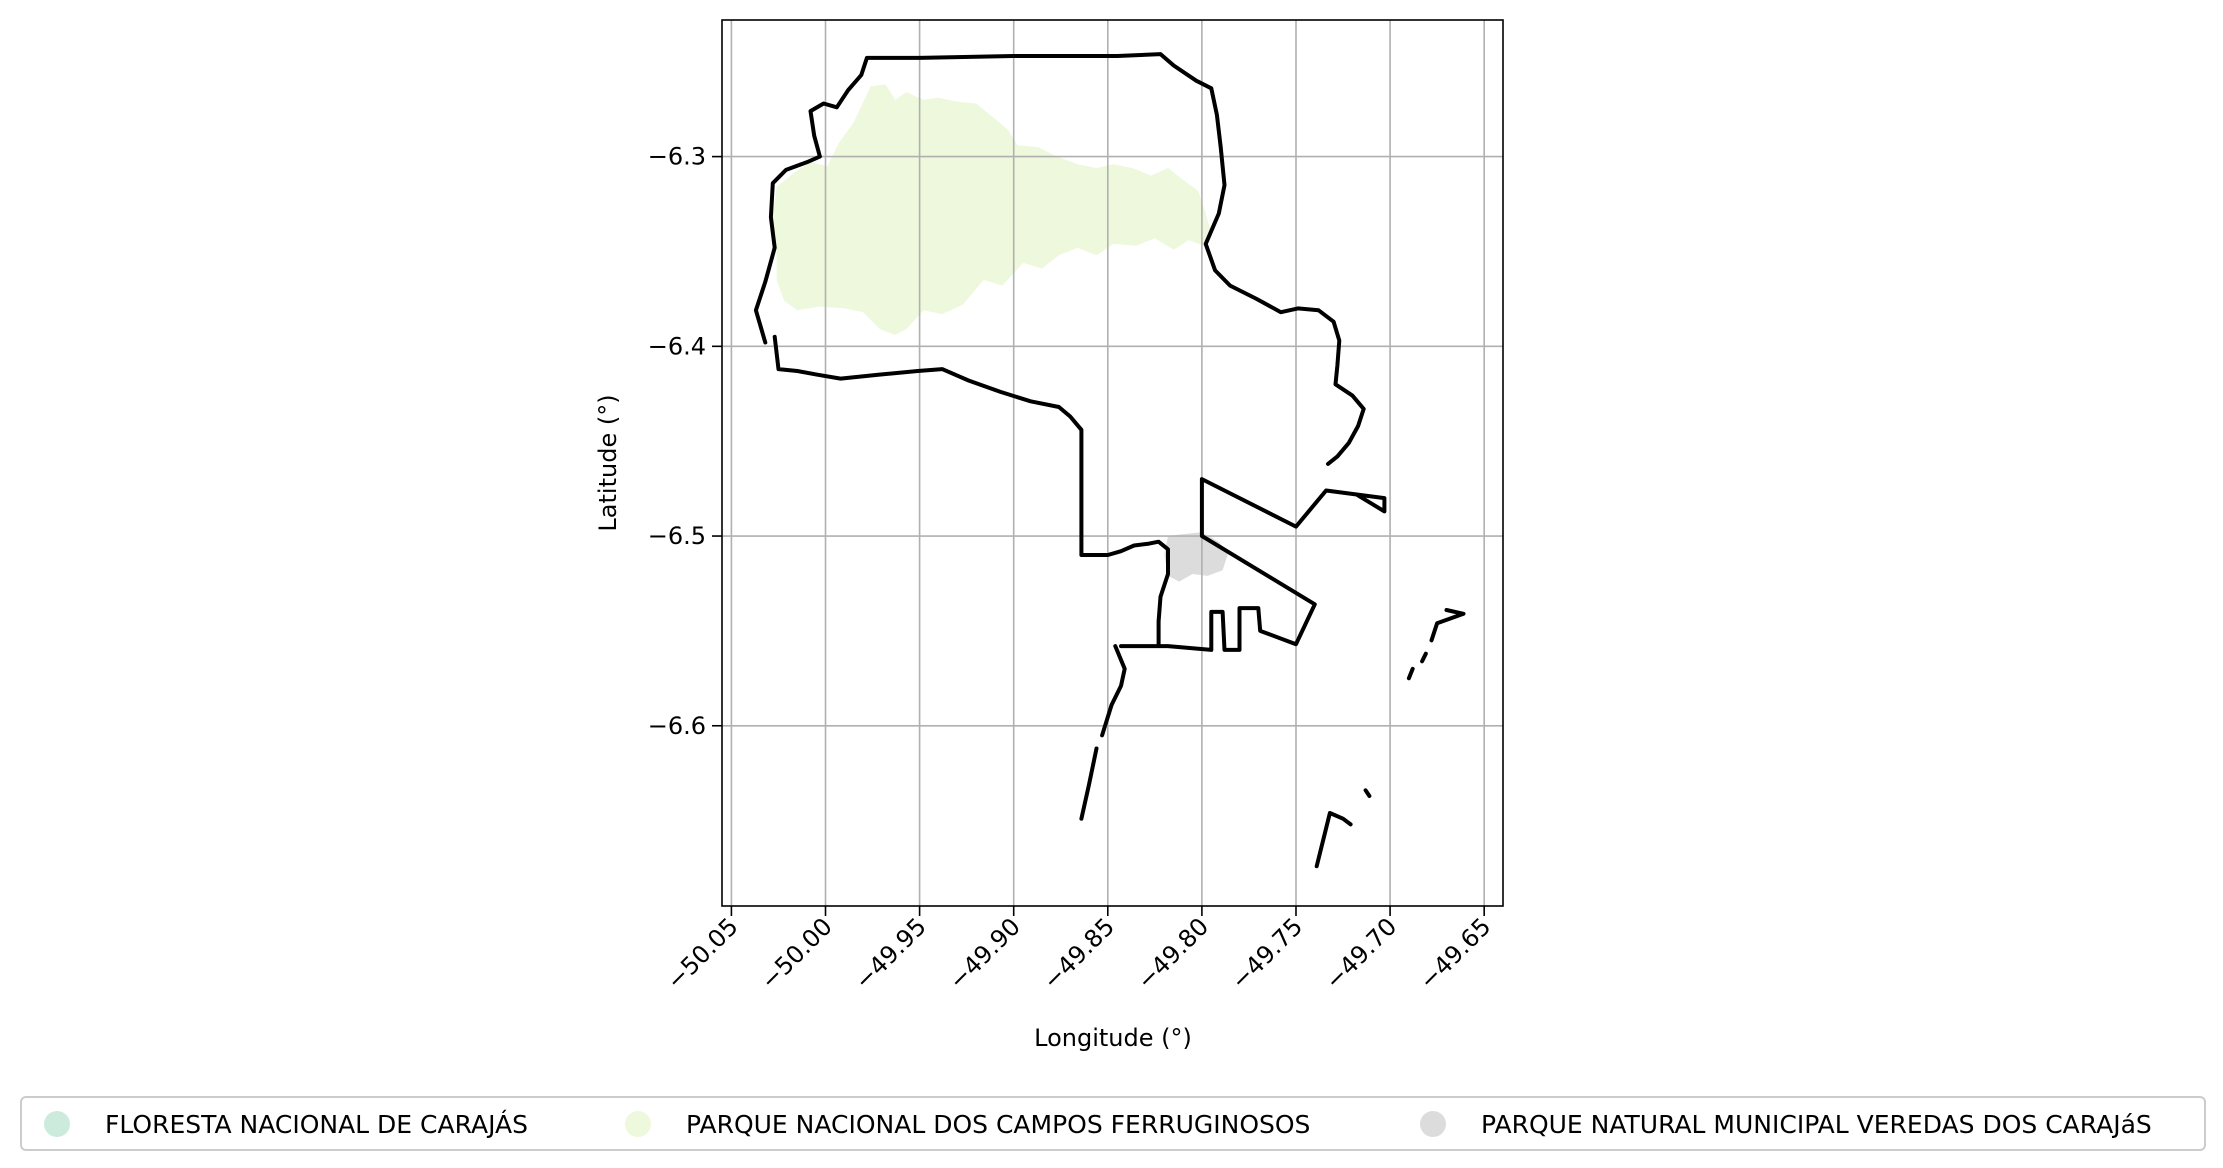 The image size is (2223, 1168). What do you see at coordinates (677, 157) in the screenshot?
I see `y-tick-label: −6.3` at bounding box center [677, 157].